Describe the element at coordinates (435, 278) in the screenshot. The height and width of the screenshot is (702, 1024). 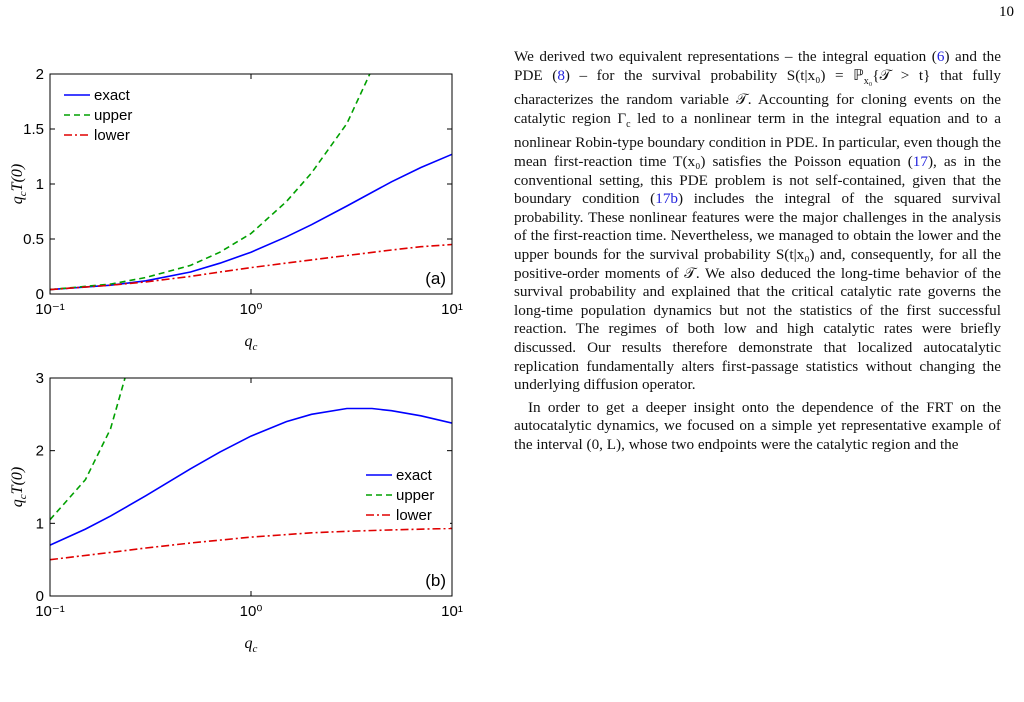
I see `panel-label: (a)` at that location.